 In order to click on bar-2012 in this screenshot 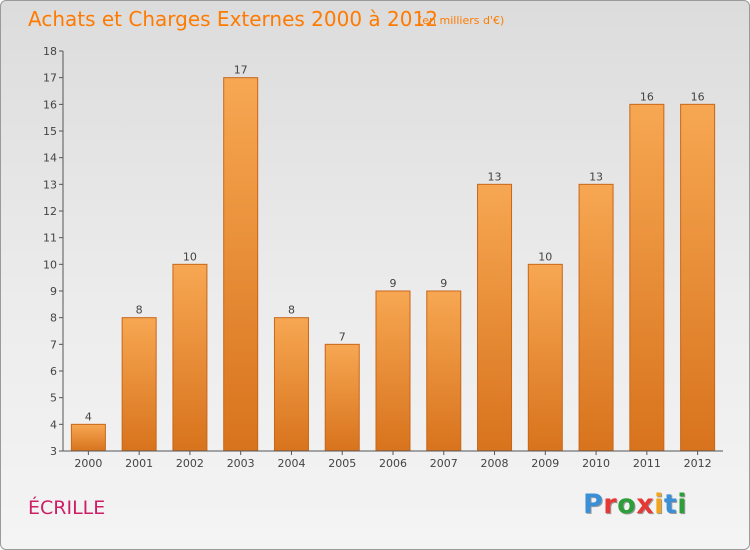, I will do `click(698, 277)`.